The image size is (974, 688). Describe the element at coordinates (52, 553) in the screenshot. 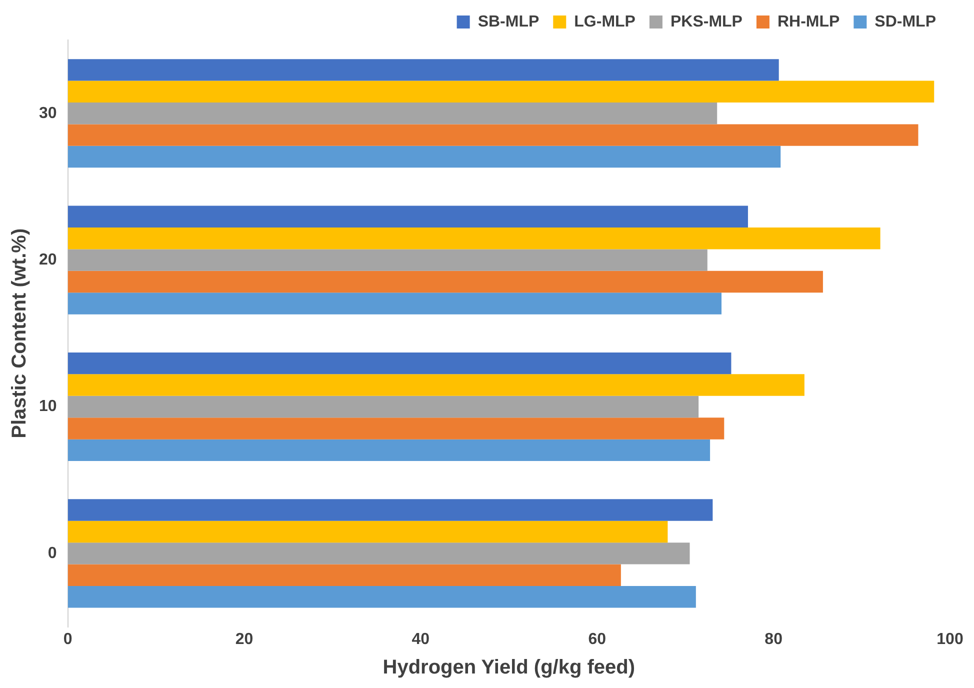

I see `y-tick-label: 0` at that location.